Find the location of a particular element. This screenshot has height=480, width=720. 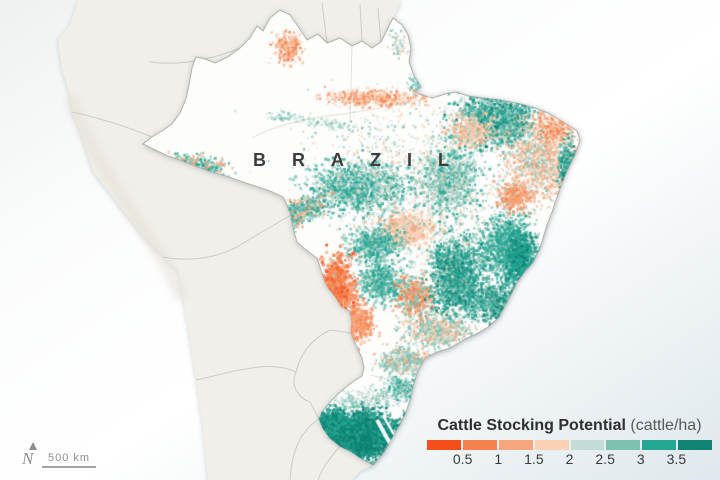

scale-bar-label: 500 km is located at coordinates (69, 458).